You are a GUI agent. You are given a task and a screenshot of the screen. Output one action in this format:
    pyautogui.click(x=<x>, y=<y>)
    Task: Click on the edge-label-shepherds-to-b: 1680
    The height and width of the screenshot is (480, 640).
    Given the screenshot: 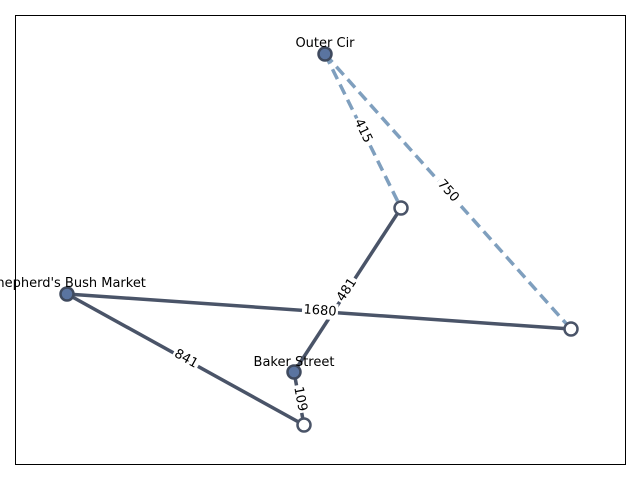 What is the action you would take?
    pyautogui.click(x=320, y=311)
    